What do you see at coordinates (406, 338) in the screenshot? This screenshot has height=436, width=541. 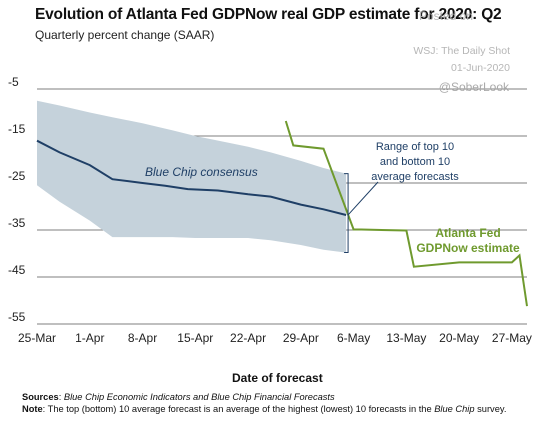 I see `x-tick-label: 13-May` at bounding box center [406, 338].